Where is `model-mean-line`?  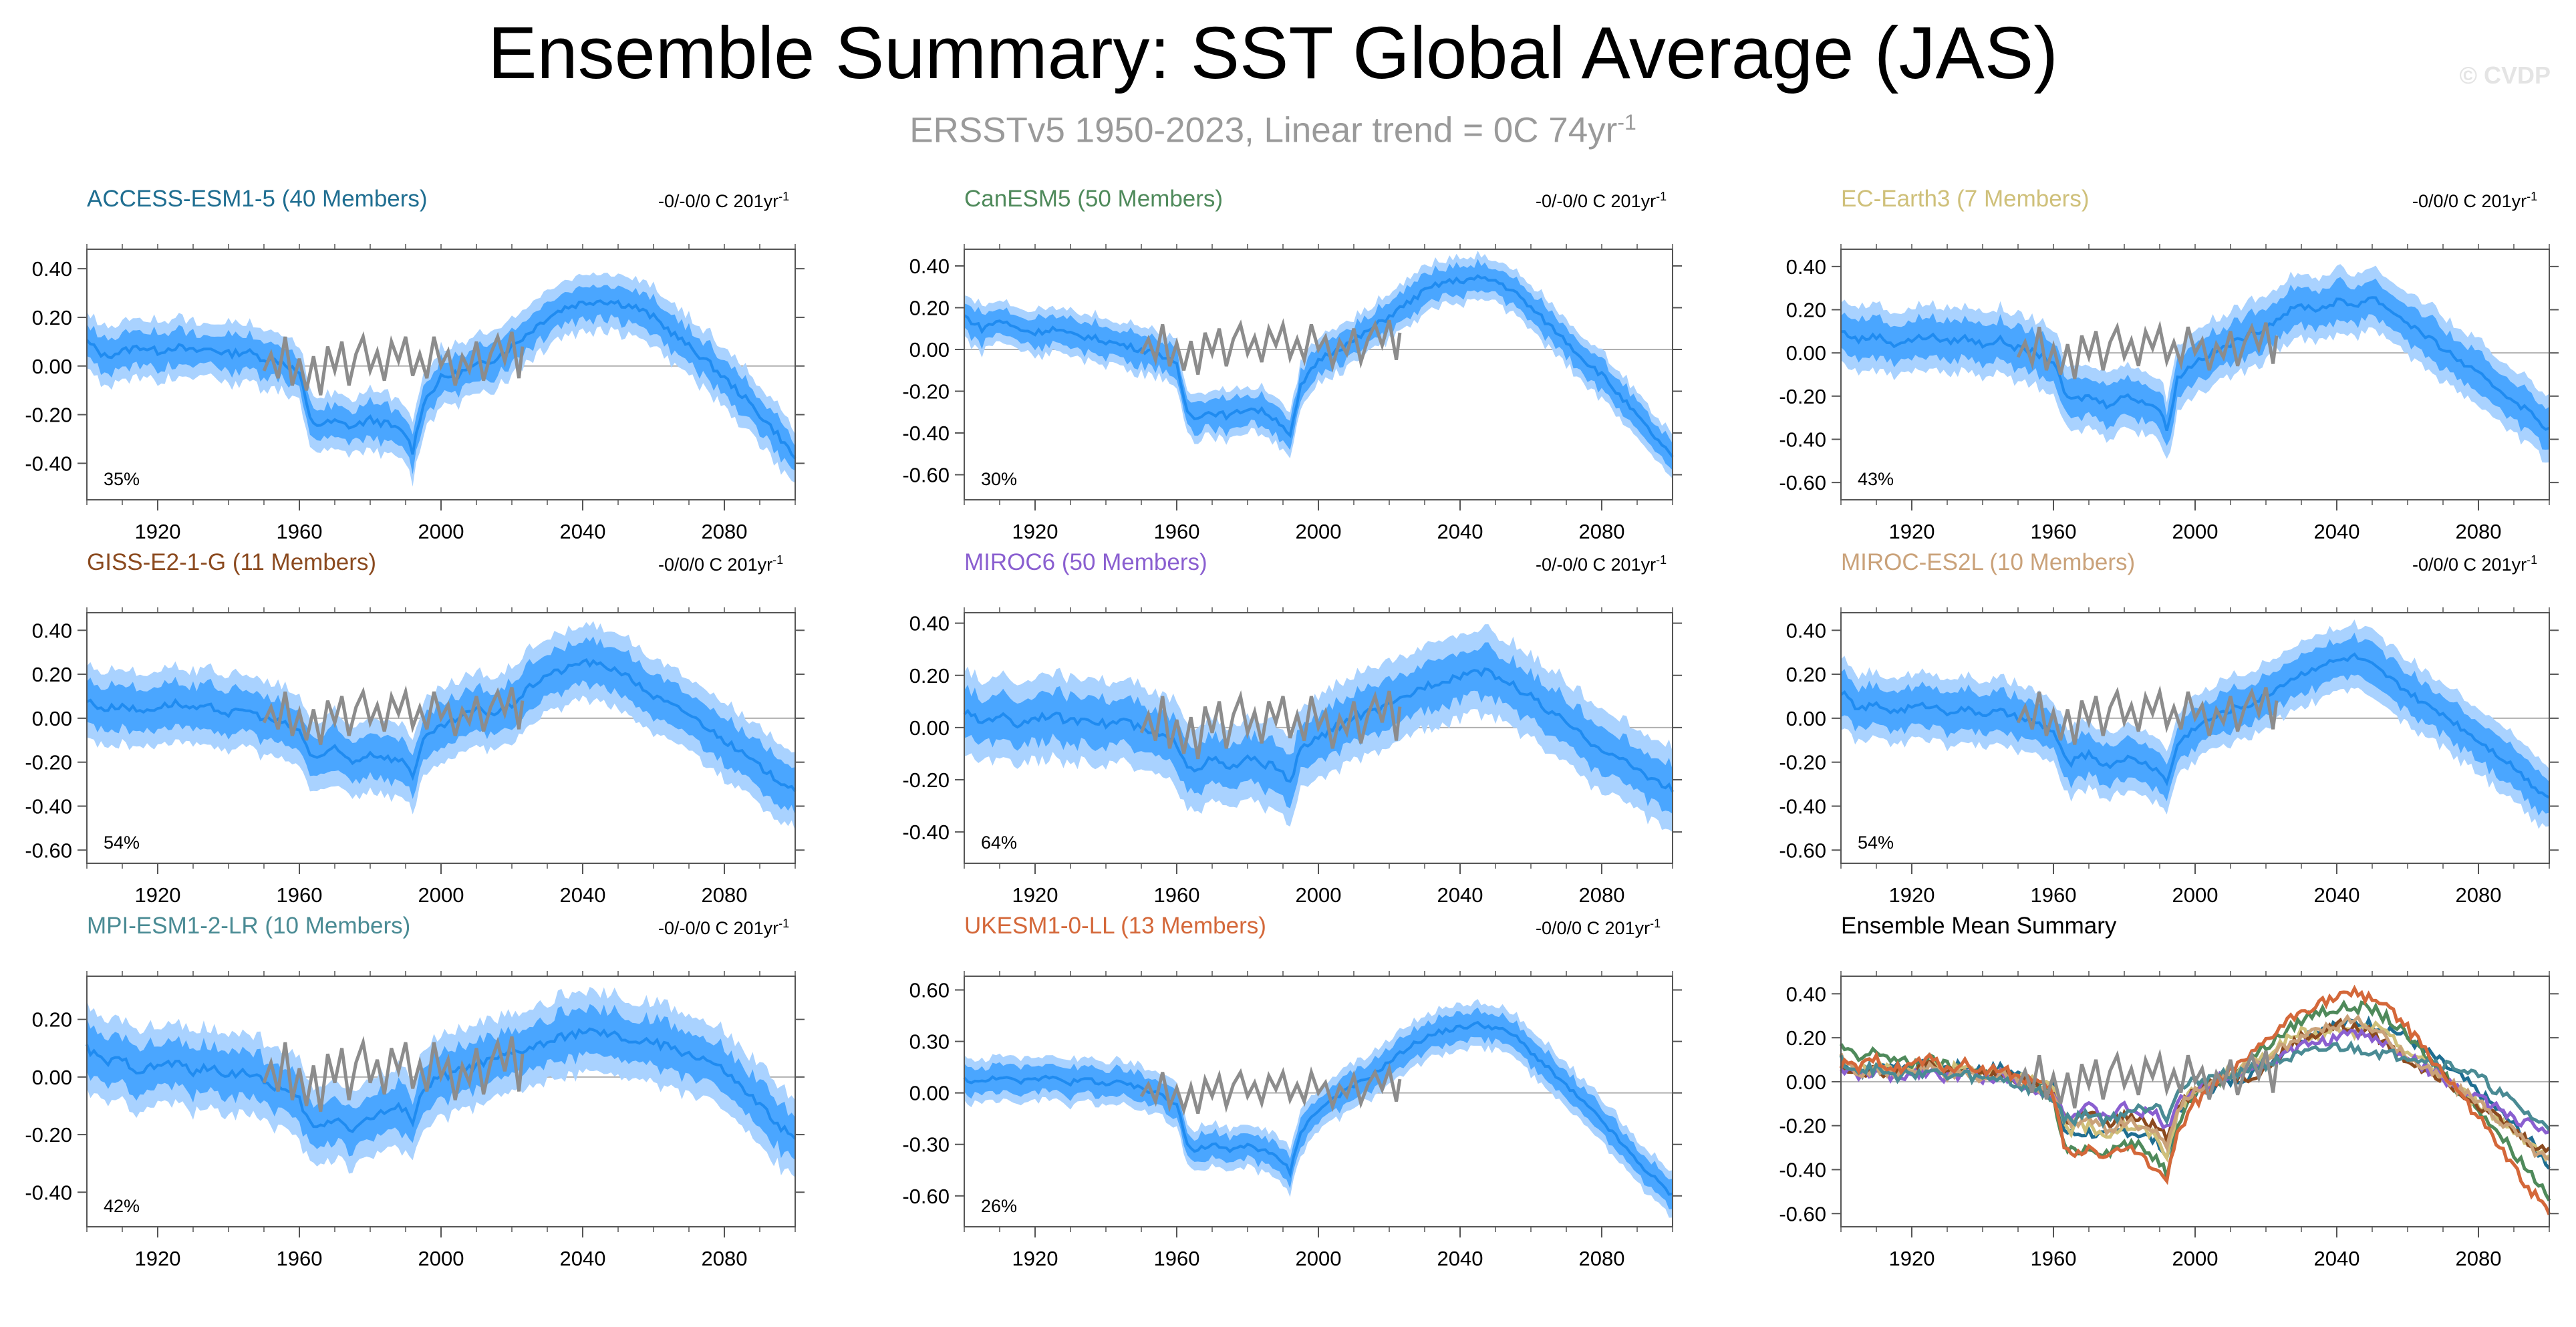 model-mean-line is located at coordinates (2195, 1087).